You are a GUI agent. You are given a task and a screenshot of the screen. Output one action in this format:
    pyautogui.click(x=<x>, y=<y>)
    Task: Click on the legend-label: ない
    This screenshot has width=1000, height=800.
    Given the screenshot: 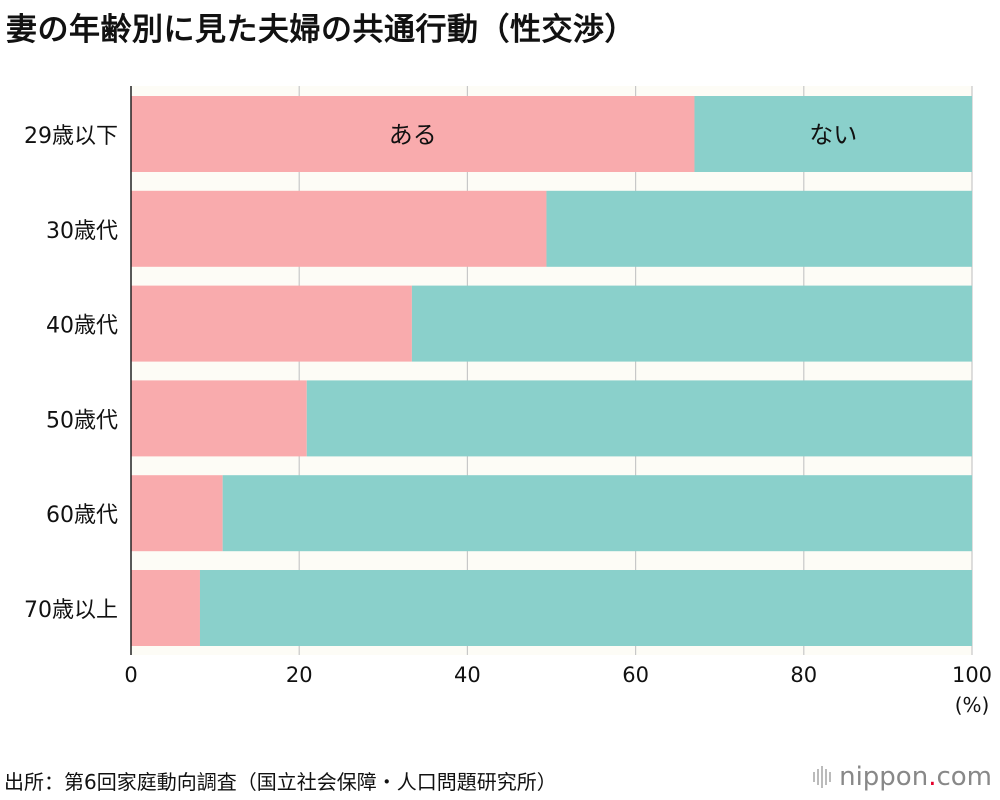 What is the action you would take?
    pyautogui.click(x=833, y=135)
    